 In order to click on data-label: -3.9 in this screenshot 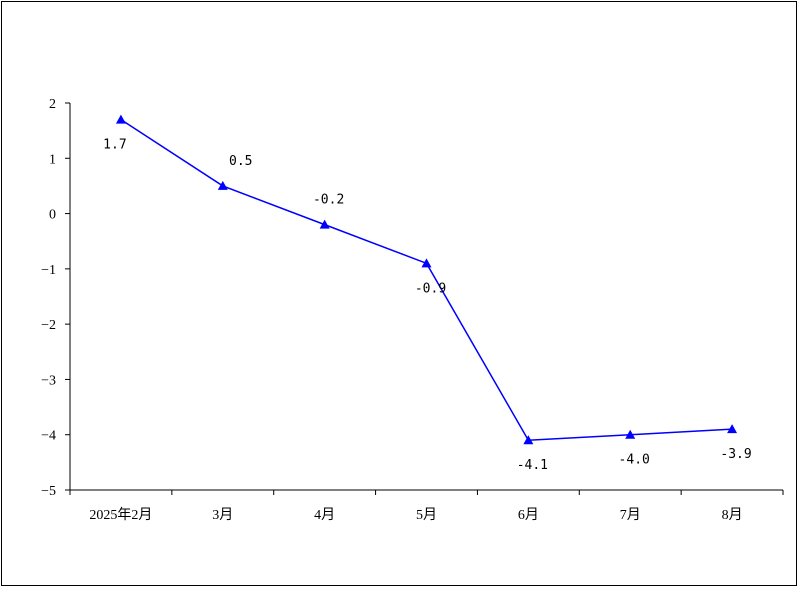, I will do `click(735, 454)`.